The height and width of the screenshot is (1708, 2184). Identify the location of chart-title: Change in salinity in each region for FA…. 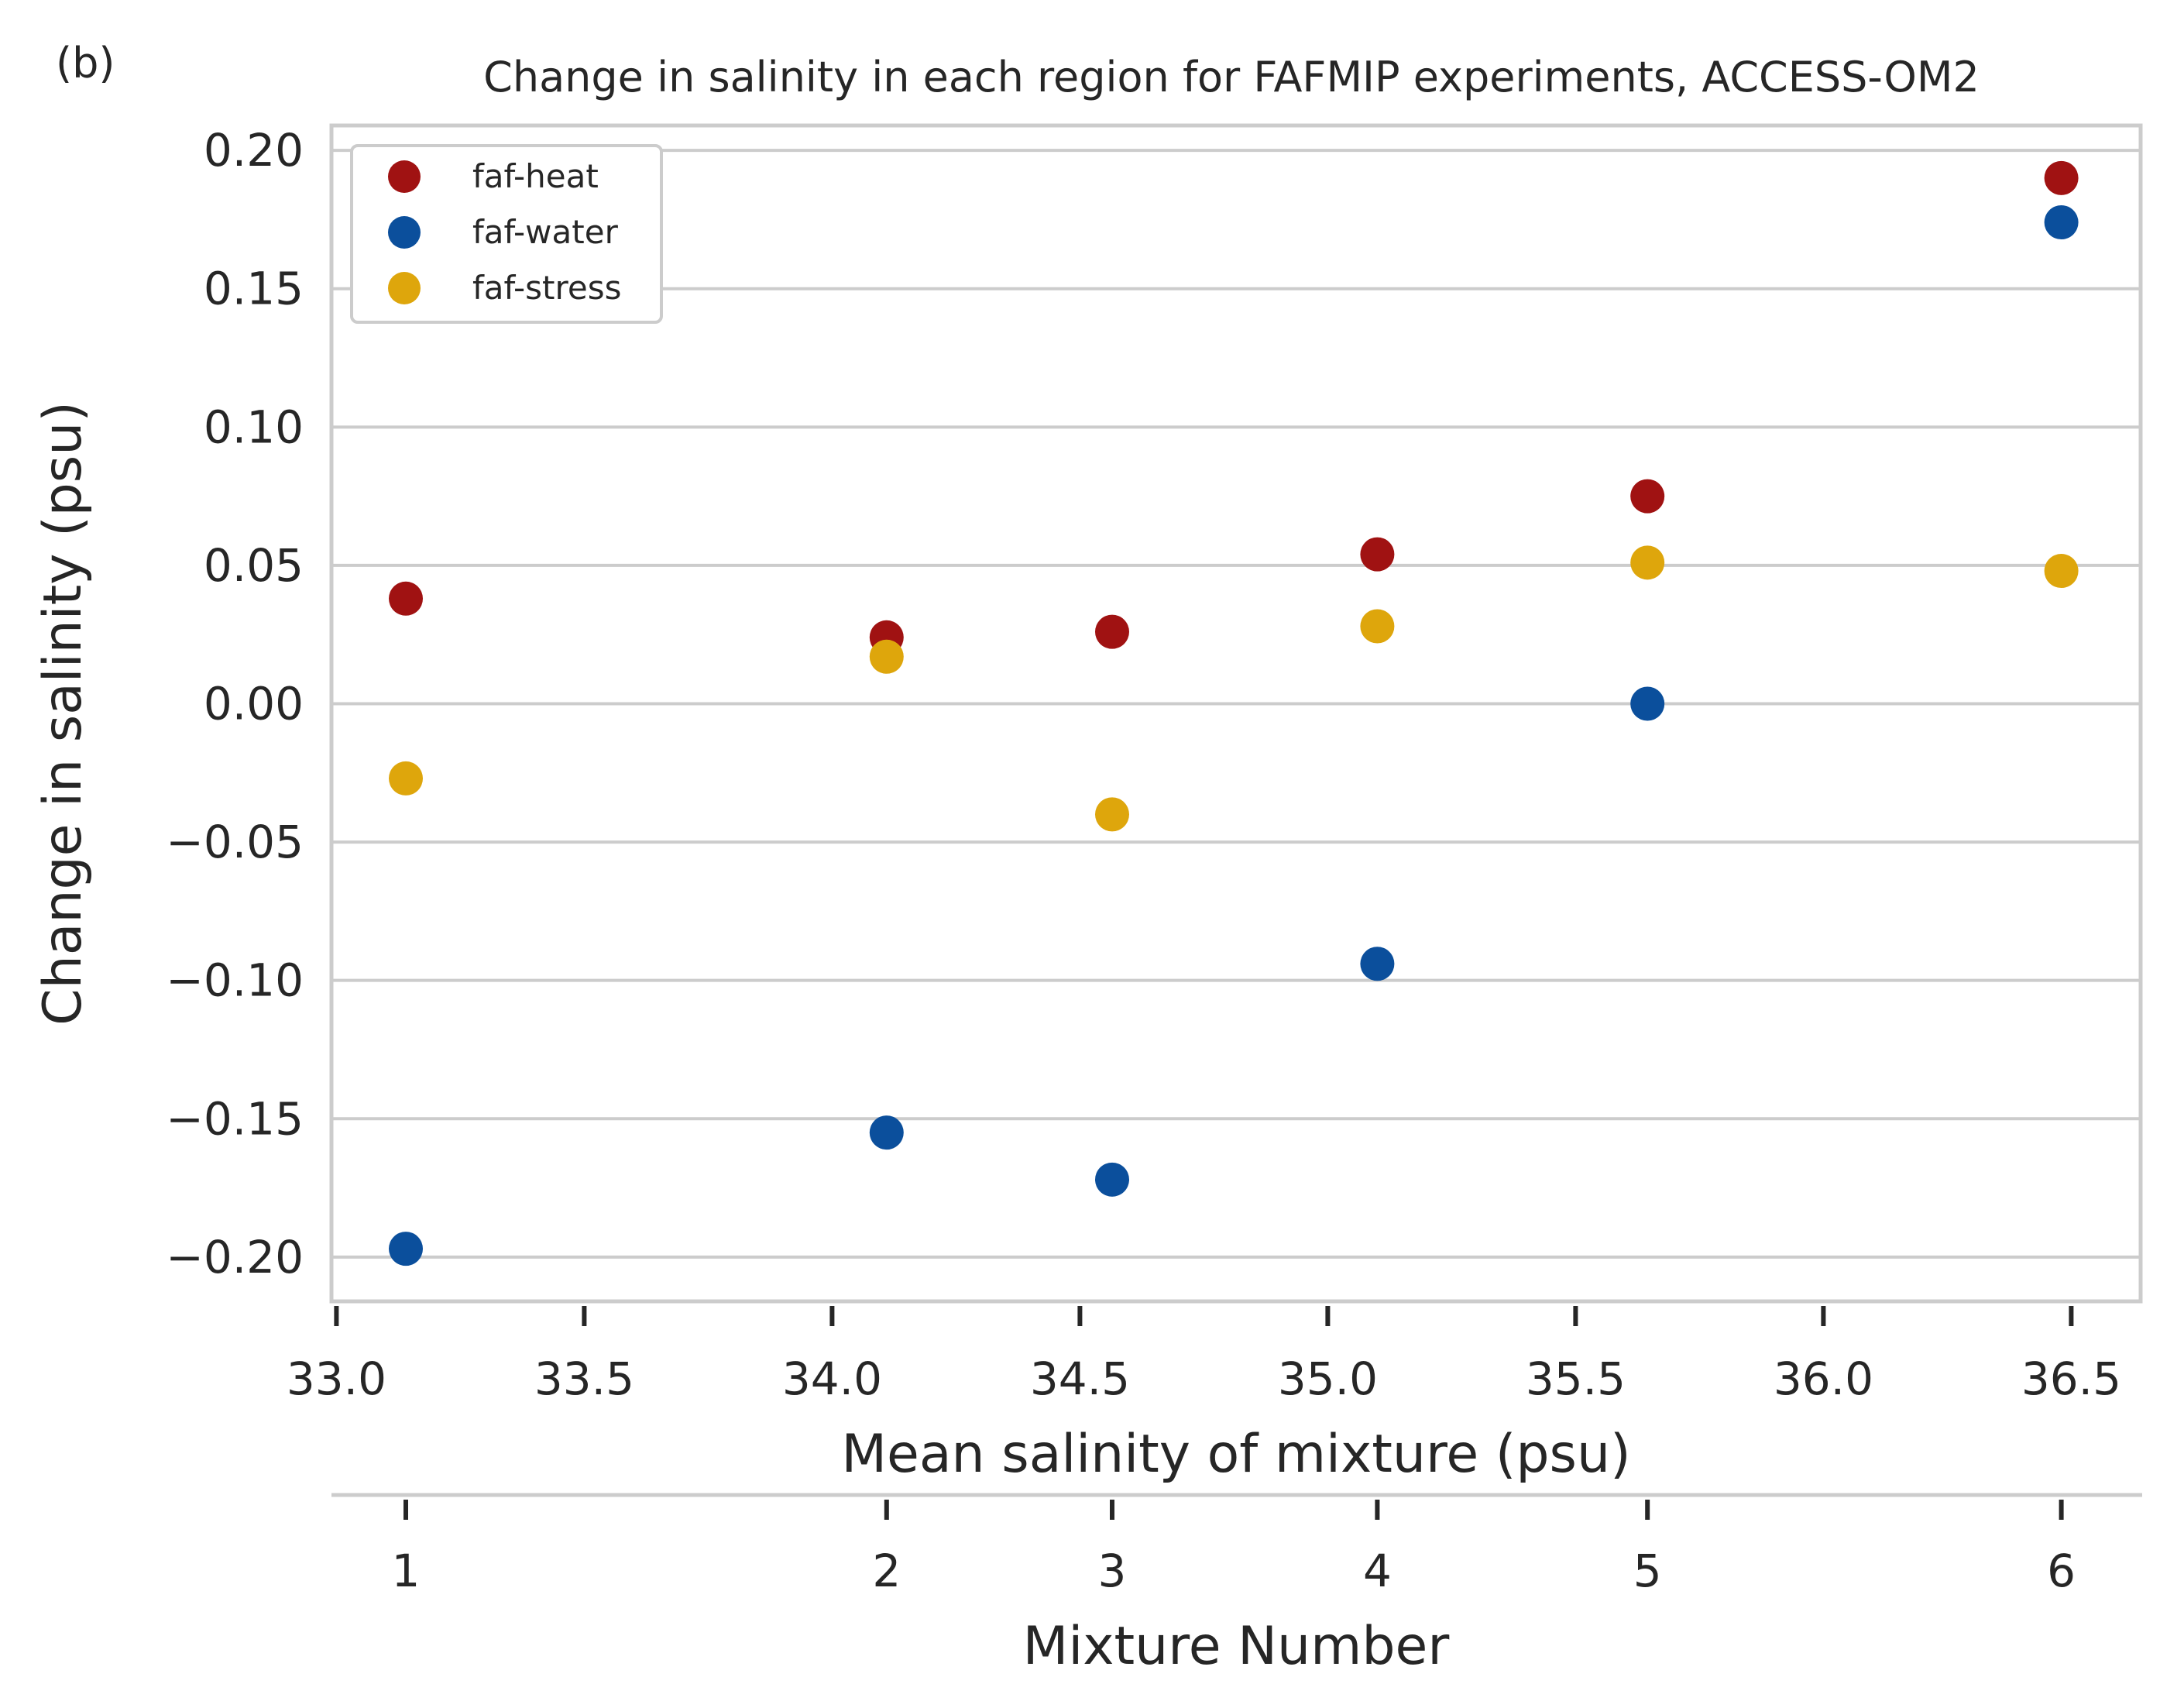
(1231, 77).